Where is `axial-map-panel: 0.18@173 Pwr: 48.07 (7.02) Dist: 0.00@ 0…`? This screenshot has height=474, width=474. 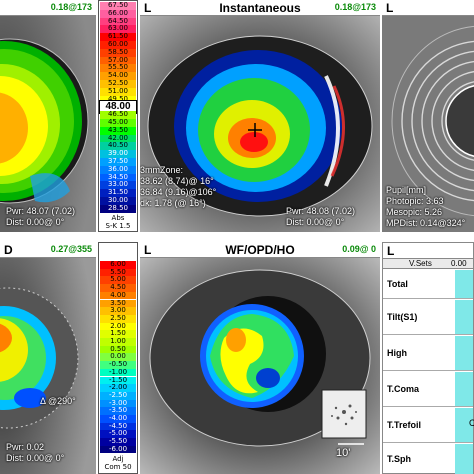 axial-map-panel: 0.18@173 Pwr: 48.07 (7.02) Dist: 0.00@ 0… is located at coordinates (48, 116).